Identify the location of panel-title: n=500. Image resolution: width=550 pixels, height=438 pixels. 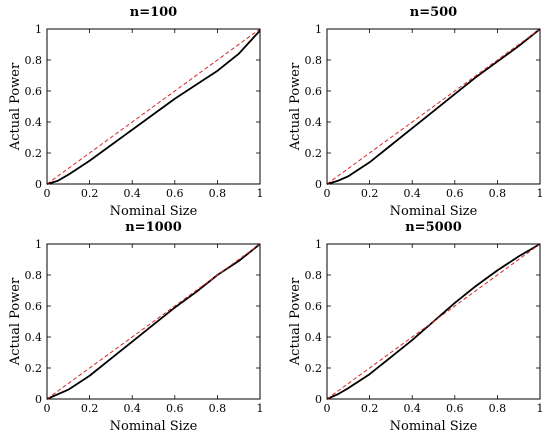
(433, 12).